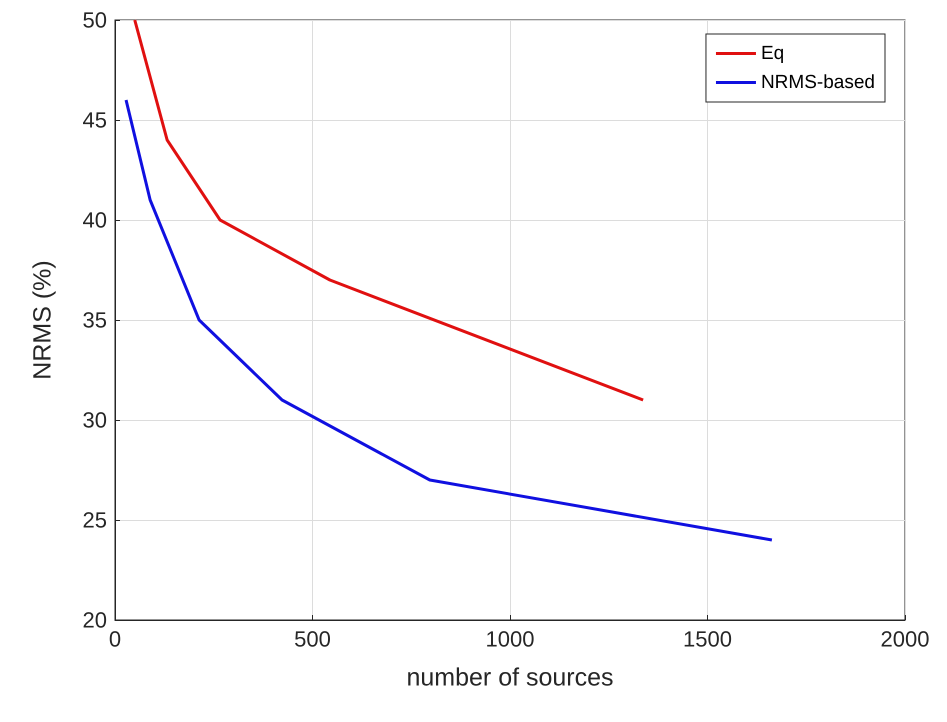 This screenshot has width=947, height=722. Describe the element at coordinates (94, 520) in the screenshot. I see `y-tick-label: 25` at that location.